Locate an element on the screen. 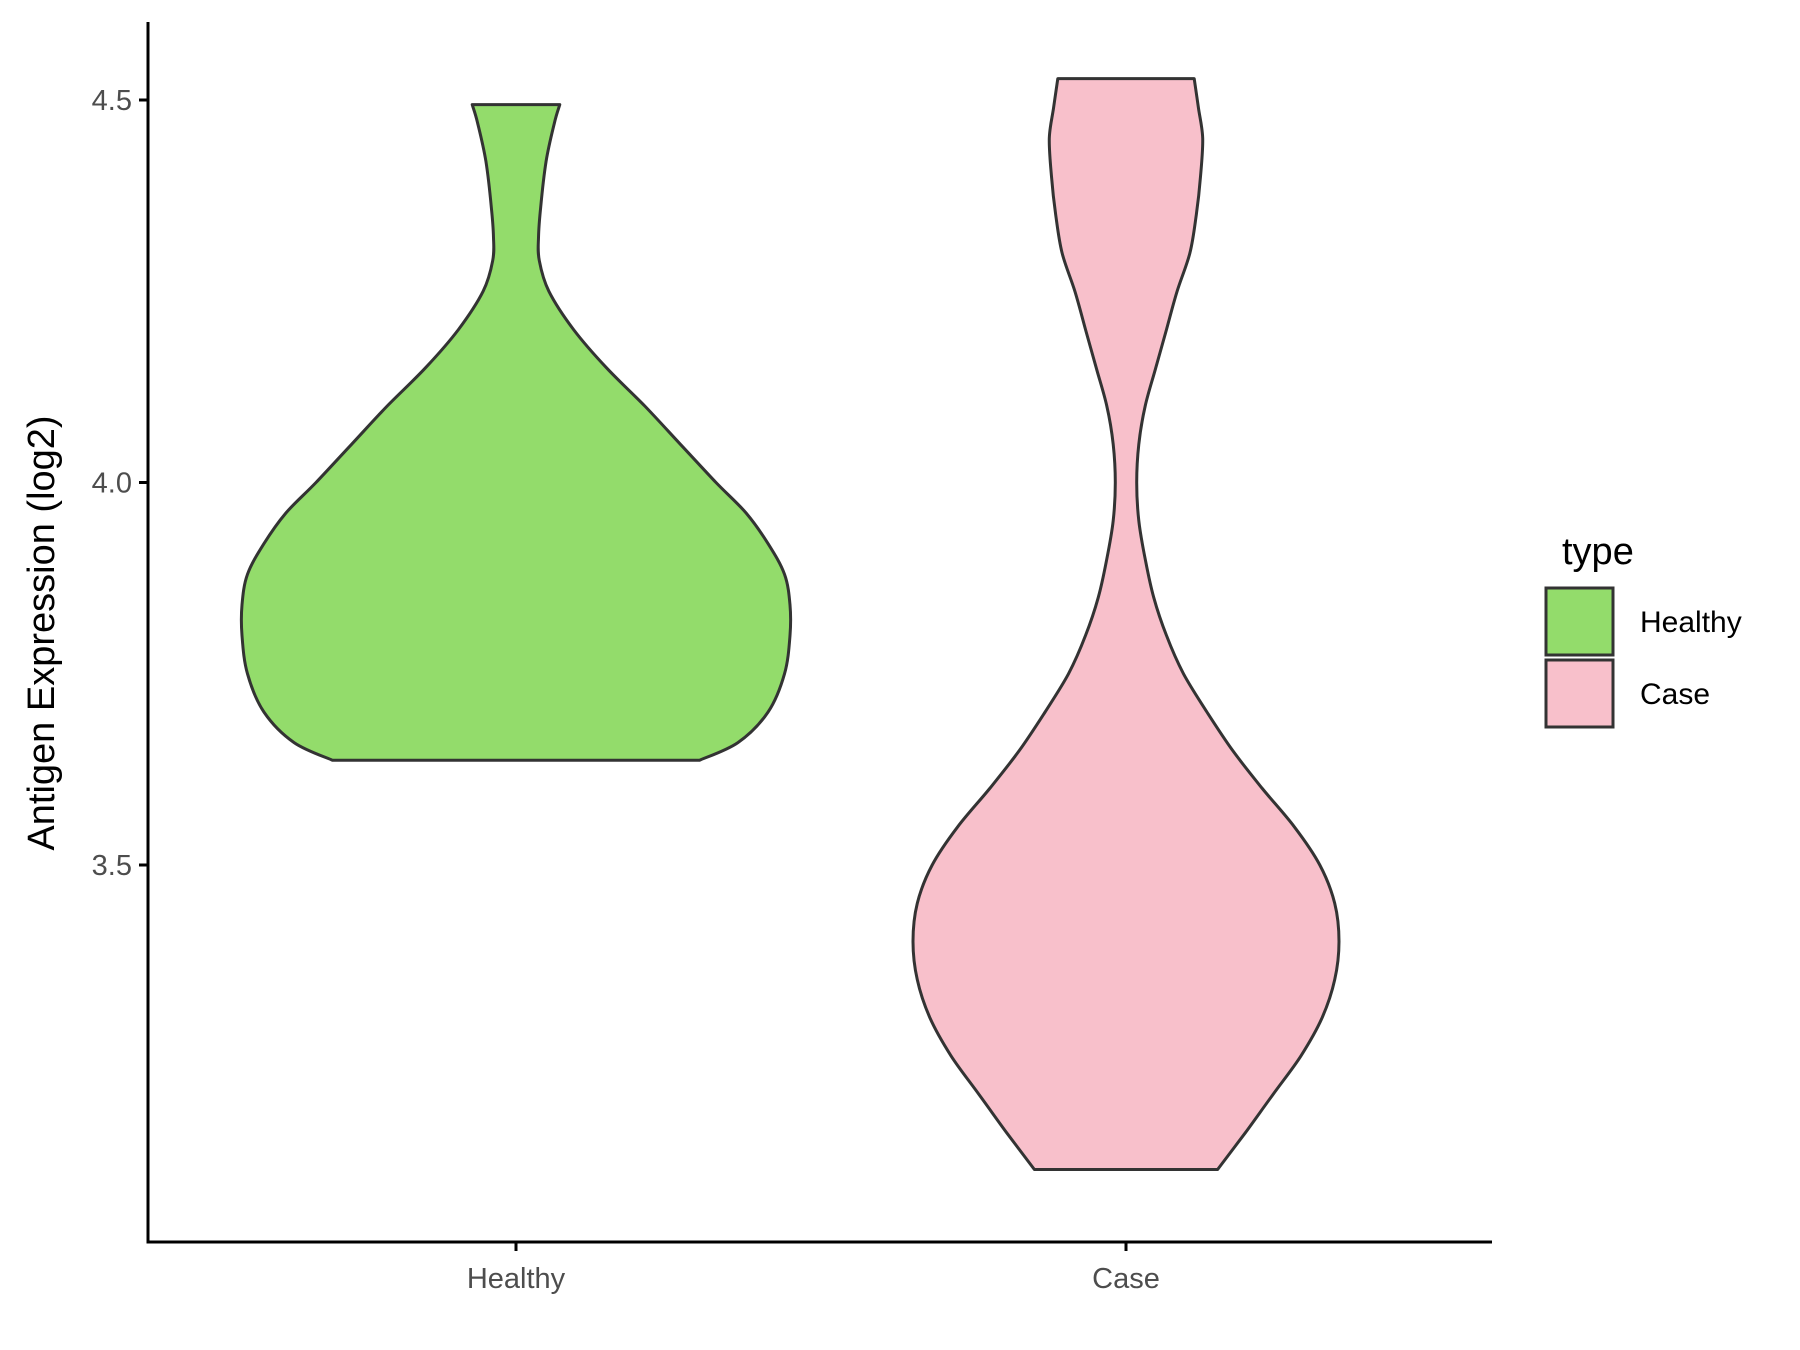 This screenshot has height=1350, width=1800. legend: type Healthy Case is located at coordinates (1643, 630).